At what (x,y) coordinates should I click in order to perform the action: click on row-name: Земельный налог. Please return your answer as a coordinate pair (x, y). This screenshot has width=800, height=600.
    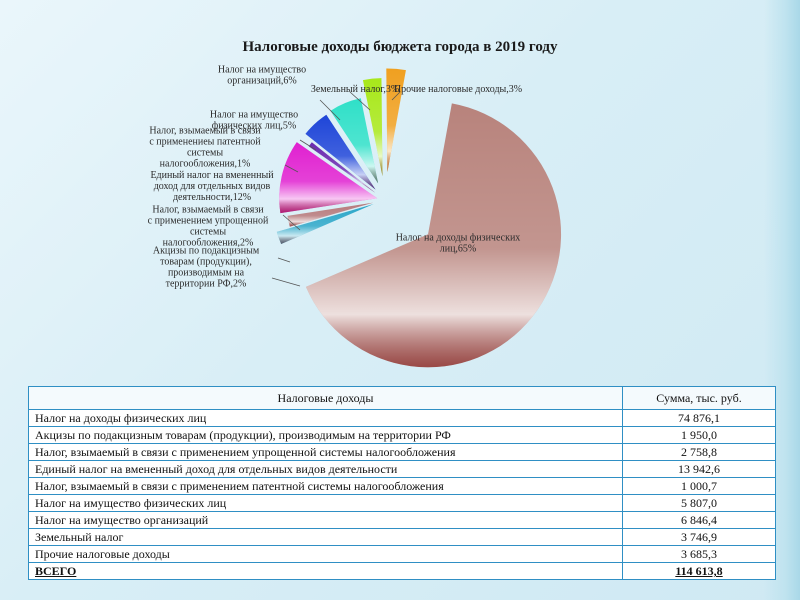
    Looking at the image, I should click on (325, 537).